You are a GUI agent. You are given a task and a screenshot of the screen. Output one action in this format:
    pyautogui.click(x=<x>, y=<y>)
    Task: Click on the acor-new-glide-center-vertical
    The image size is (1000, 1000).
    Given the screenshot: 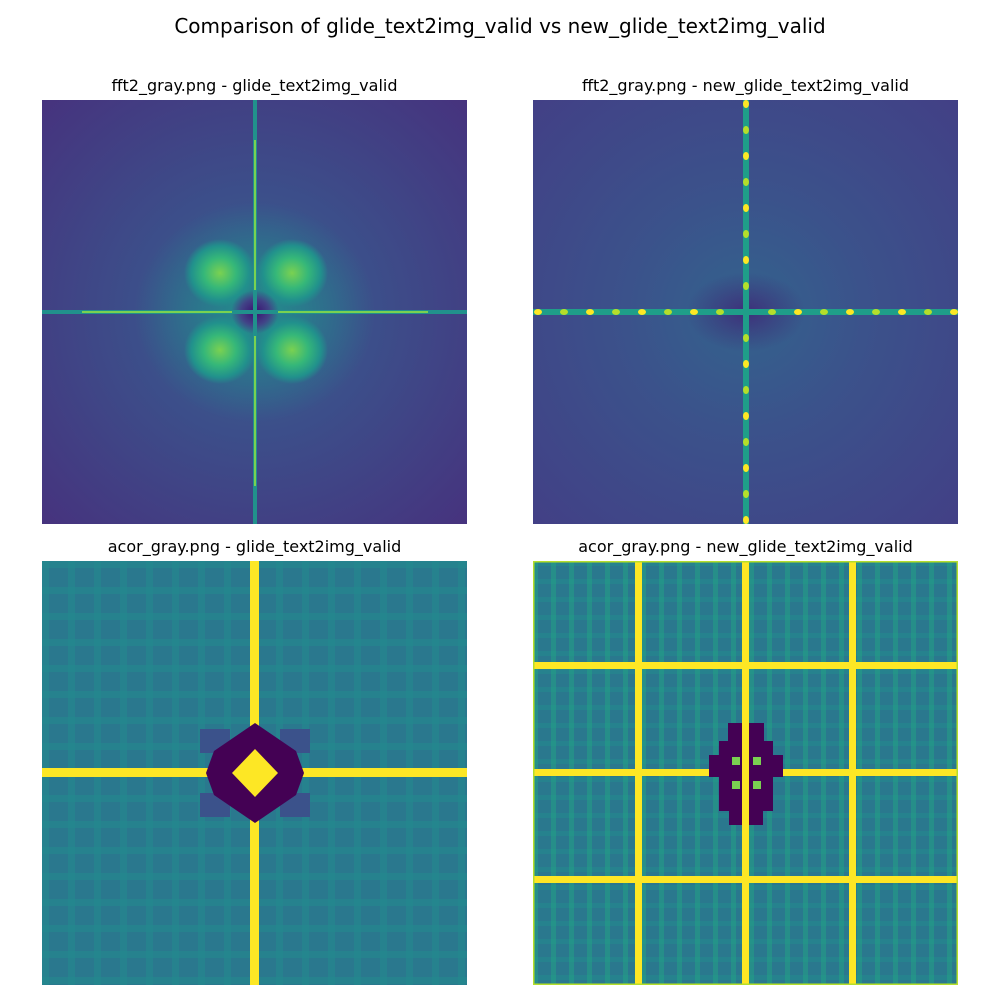 What is the action you would take?
    pyautogui.click(x=745, y=773)
    